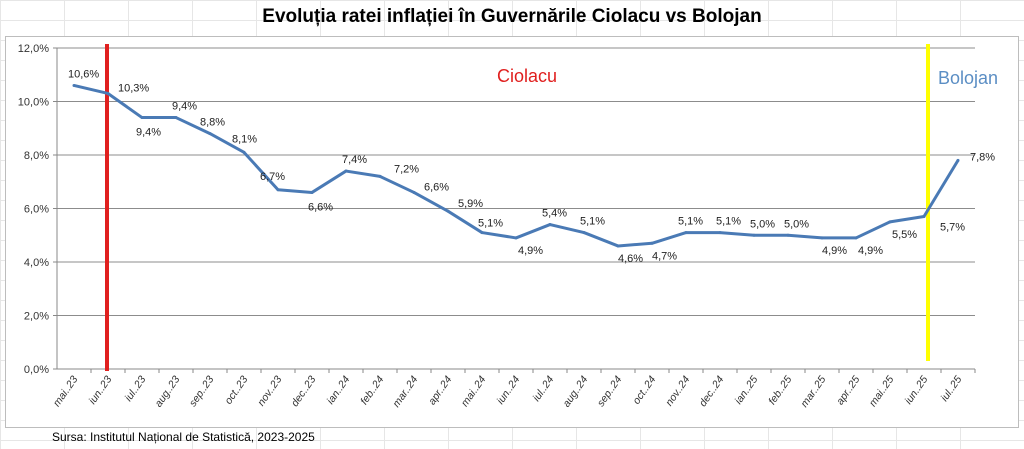 This screenshot has height=449, width=1024. Describe the element at coordinates (677, 391) in the screenshot. I see `x-tick-label: nov..24` at that location.